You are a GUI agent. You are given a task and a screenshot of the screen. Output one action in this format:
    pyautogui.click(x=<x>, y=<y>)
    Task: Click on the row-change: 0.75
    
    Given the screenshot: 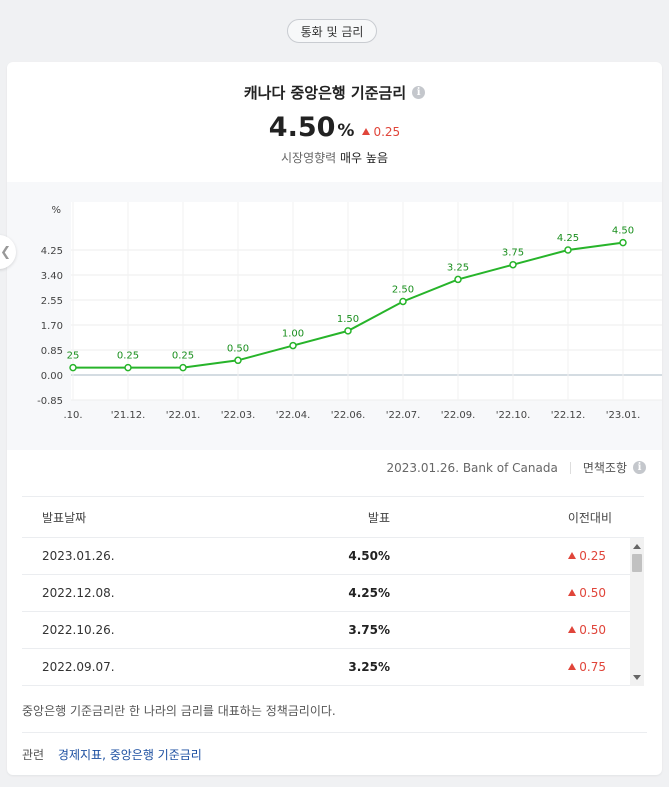 What is the action you would take?
    pyautogui.click(x=515, y=667)
    